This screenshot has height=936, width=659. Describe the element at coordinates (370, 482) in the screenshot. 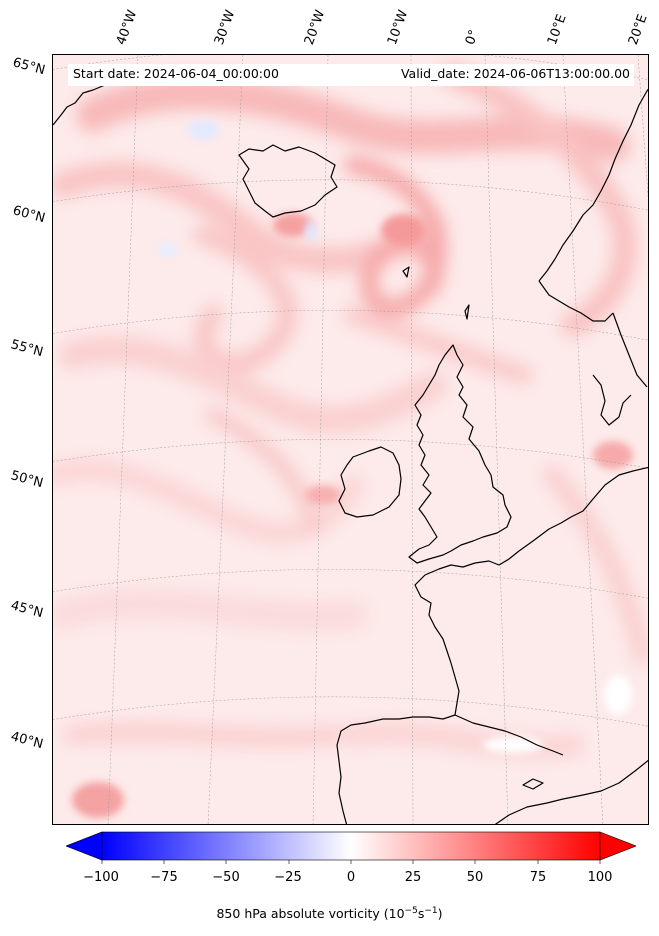

I see `ireland-coast` at that location.